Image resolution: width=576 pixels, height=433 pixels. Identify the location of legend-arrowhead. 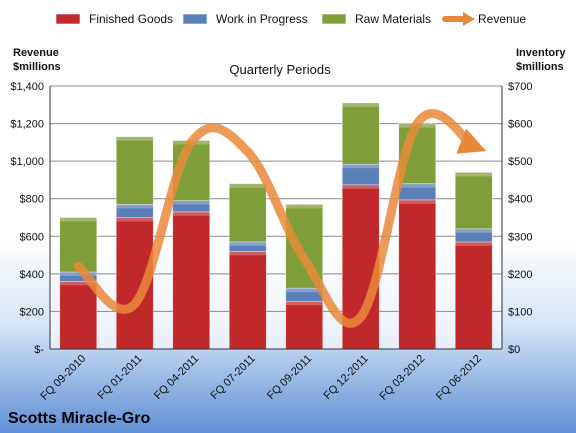
(469, 19).